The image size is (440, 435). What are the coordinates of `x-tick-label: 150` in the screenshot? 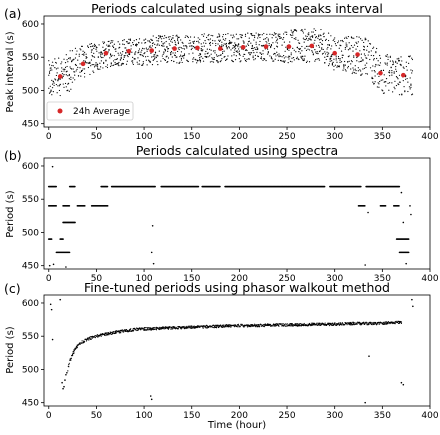 It's located at (191, 137).